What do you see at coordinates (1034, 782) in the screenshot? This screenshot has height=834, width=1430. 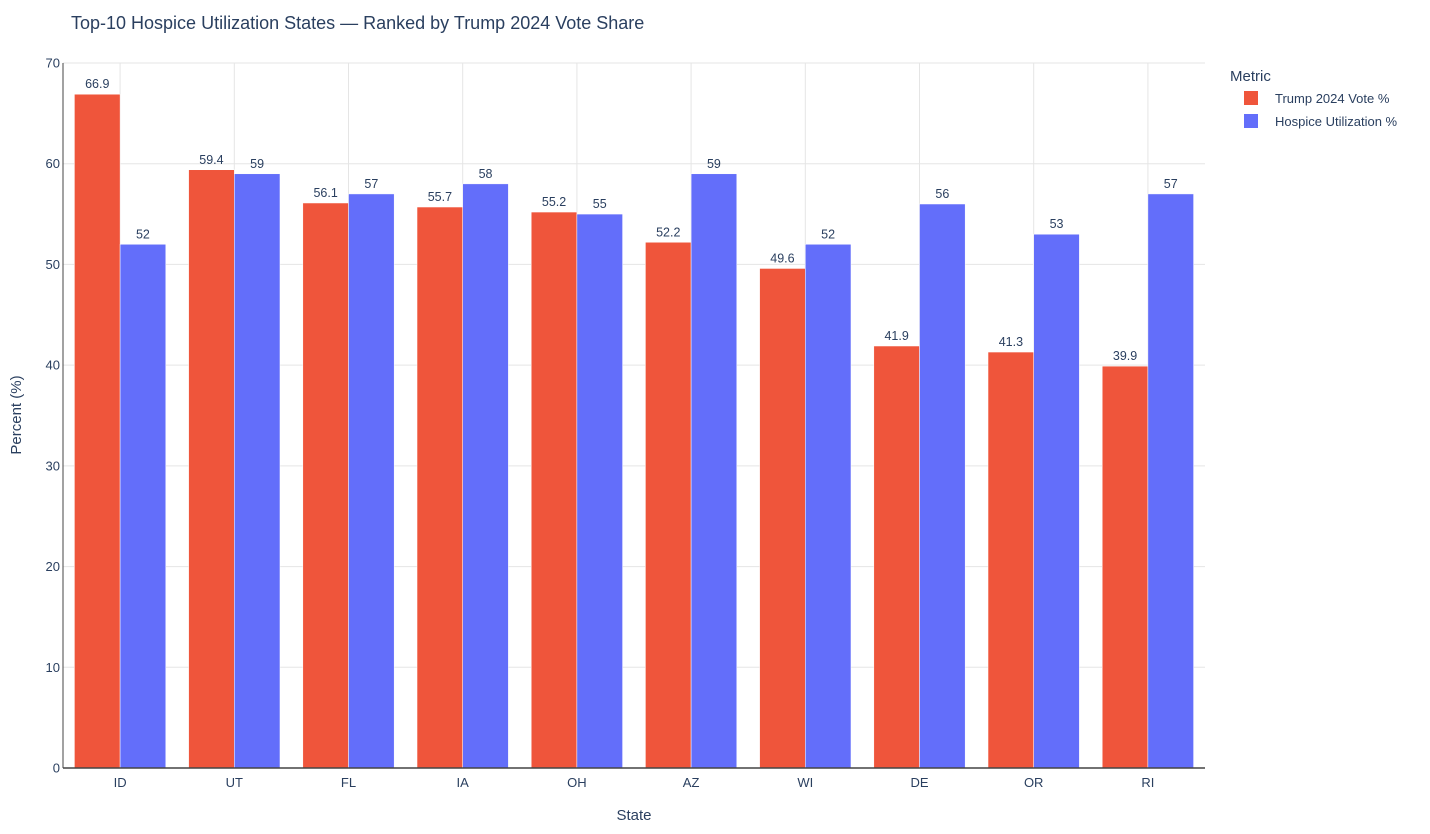 I see `x-tick-label: OR` at bounding box center [1034, 782].